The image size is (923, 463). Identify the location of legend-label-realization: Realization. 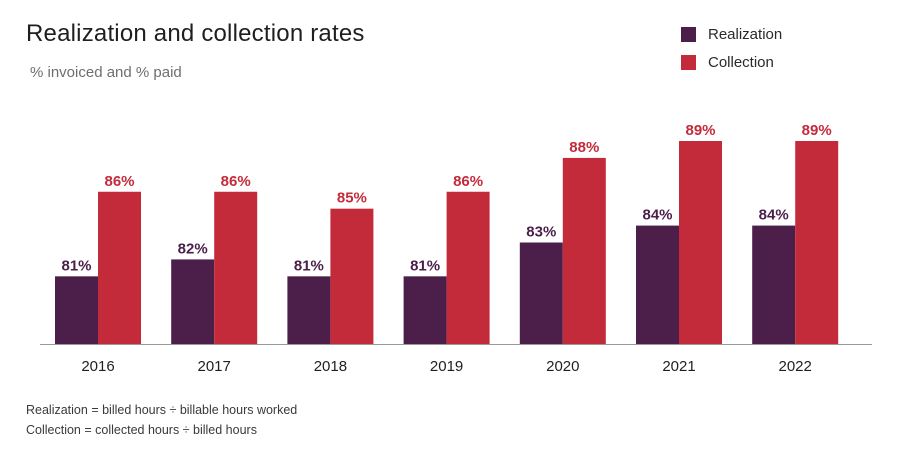
(745, 34).